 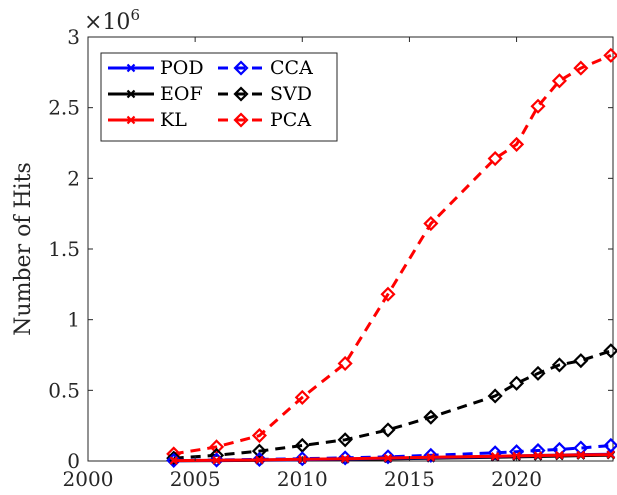 What do you see at coordinates (73, 320) in the screenshot?
I see `y-tick-label: 1` at bounding box center [73, 320].